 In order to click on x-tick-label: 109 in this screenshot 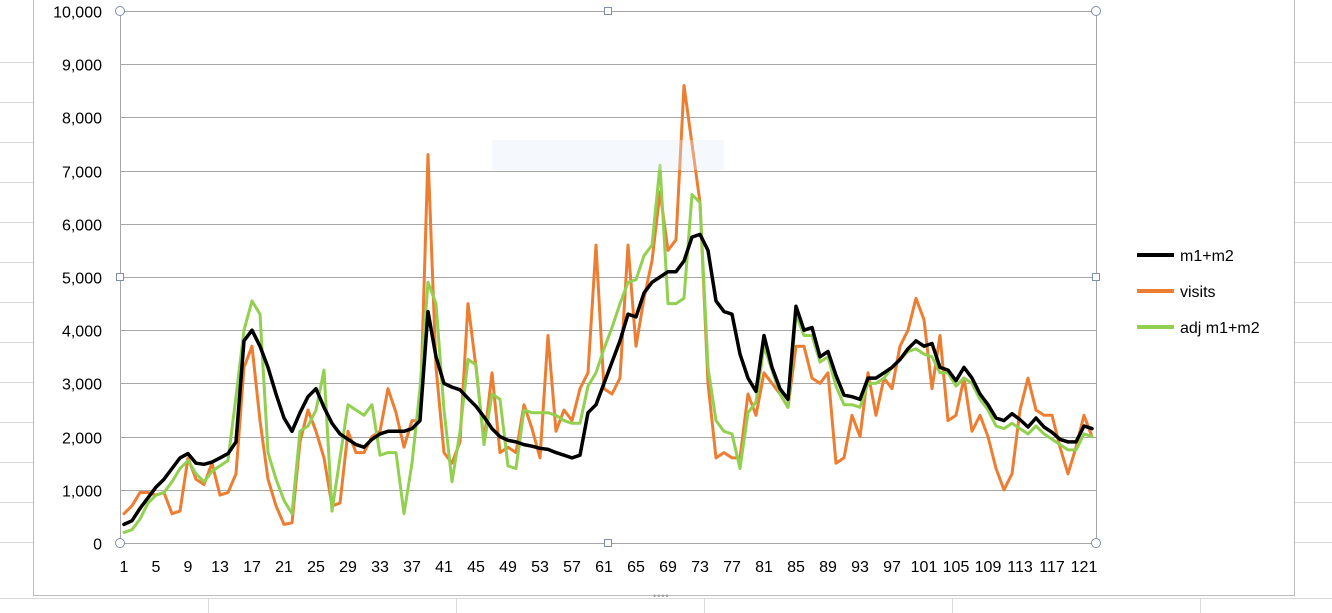, I will do `click(988, 567)`.